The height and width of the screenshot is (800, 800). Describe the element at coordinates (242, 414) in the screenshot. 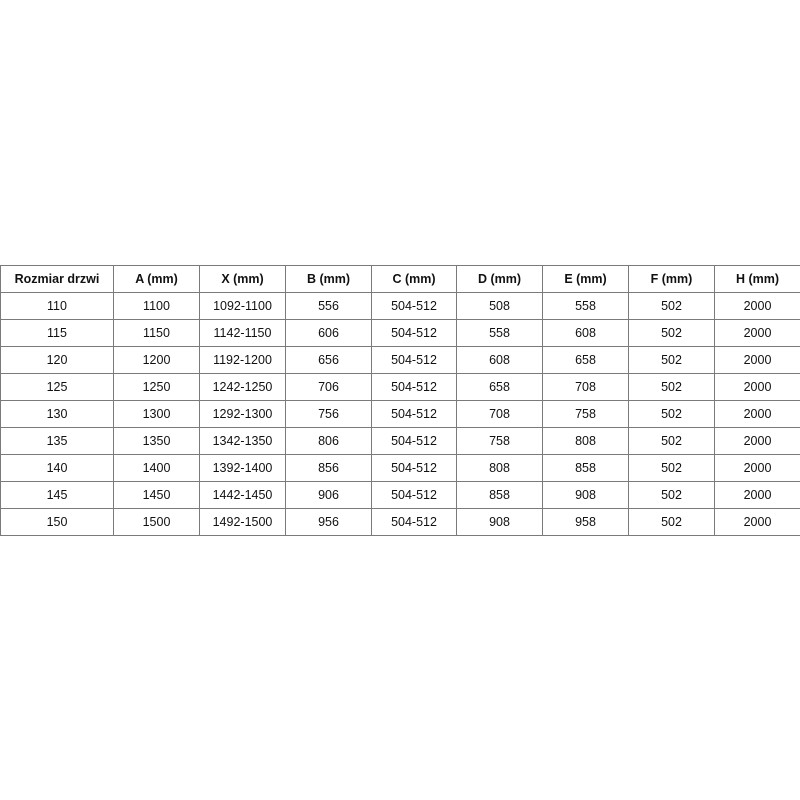

I see `table-cell: 1292-1300` at that location.